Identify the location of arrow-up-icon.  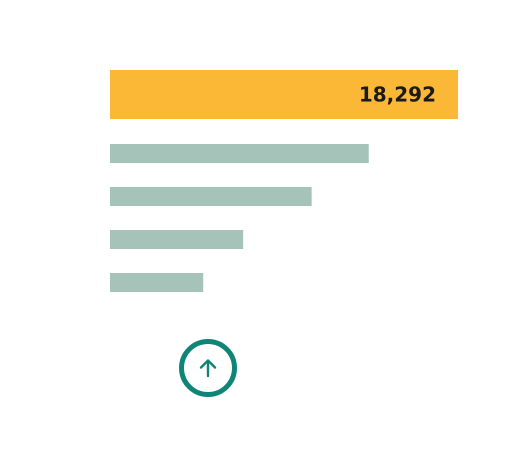
(208, 368).